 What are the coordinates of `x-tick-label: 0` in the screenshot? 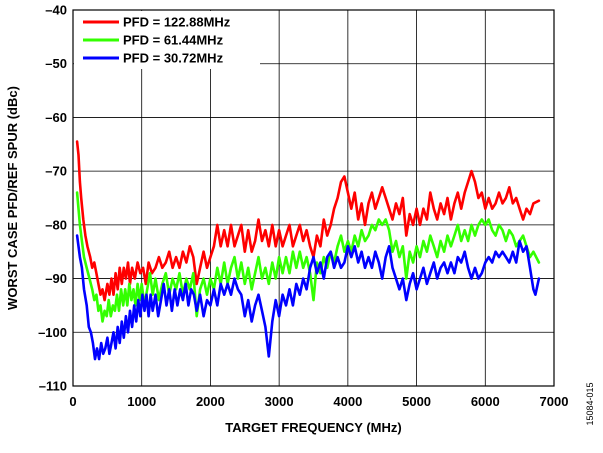 It's located at (72, 401).